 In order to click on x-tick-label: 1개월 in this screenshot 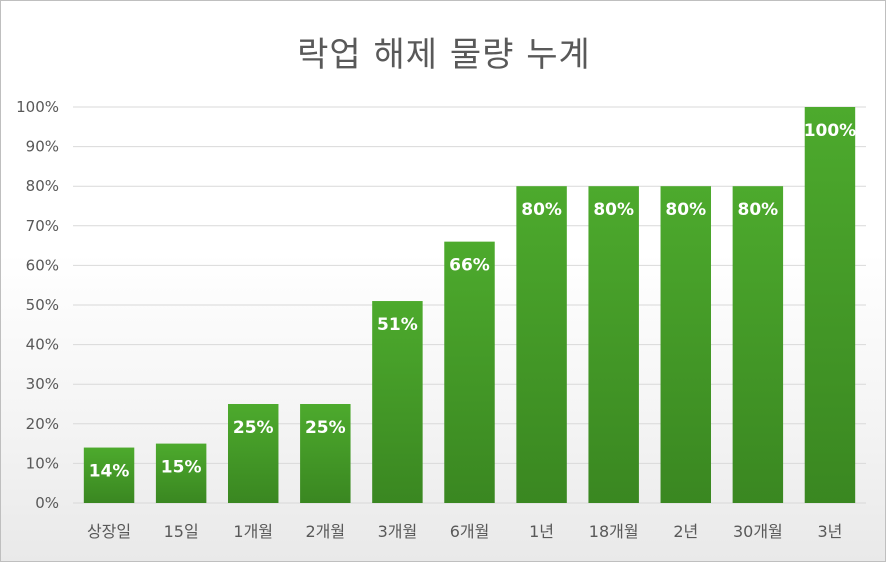, I will do `click(253, 531)`.